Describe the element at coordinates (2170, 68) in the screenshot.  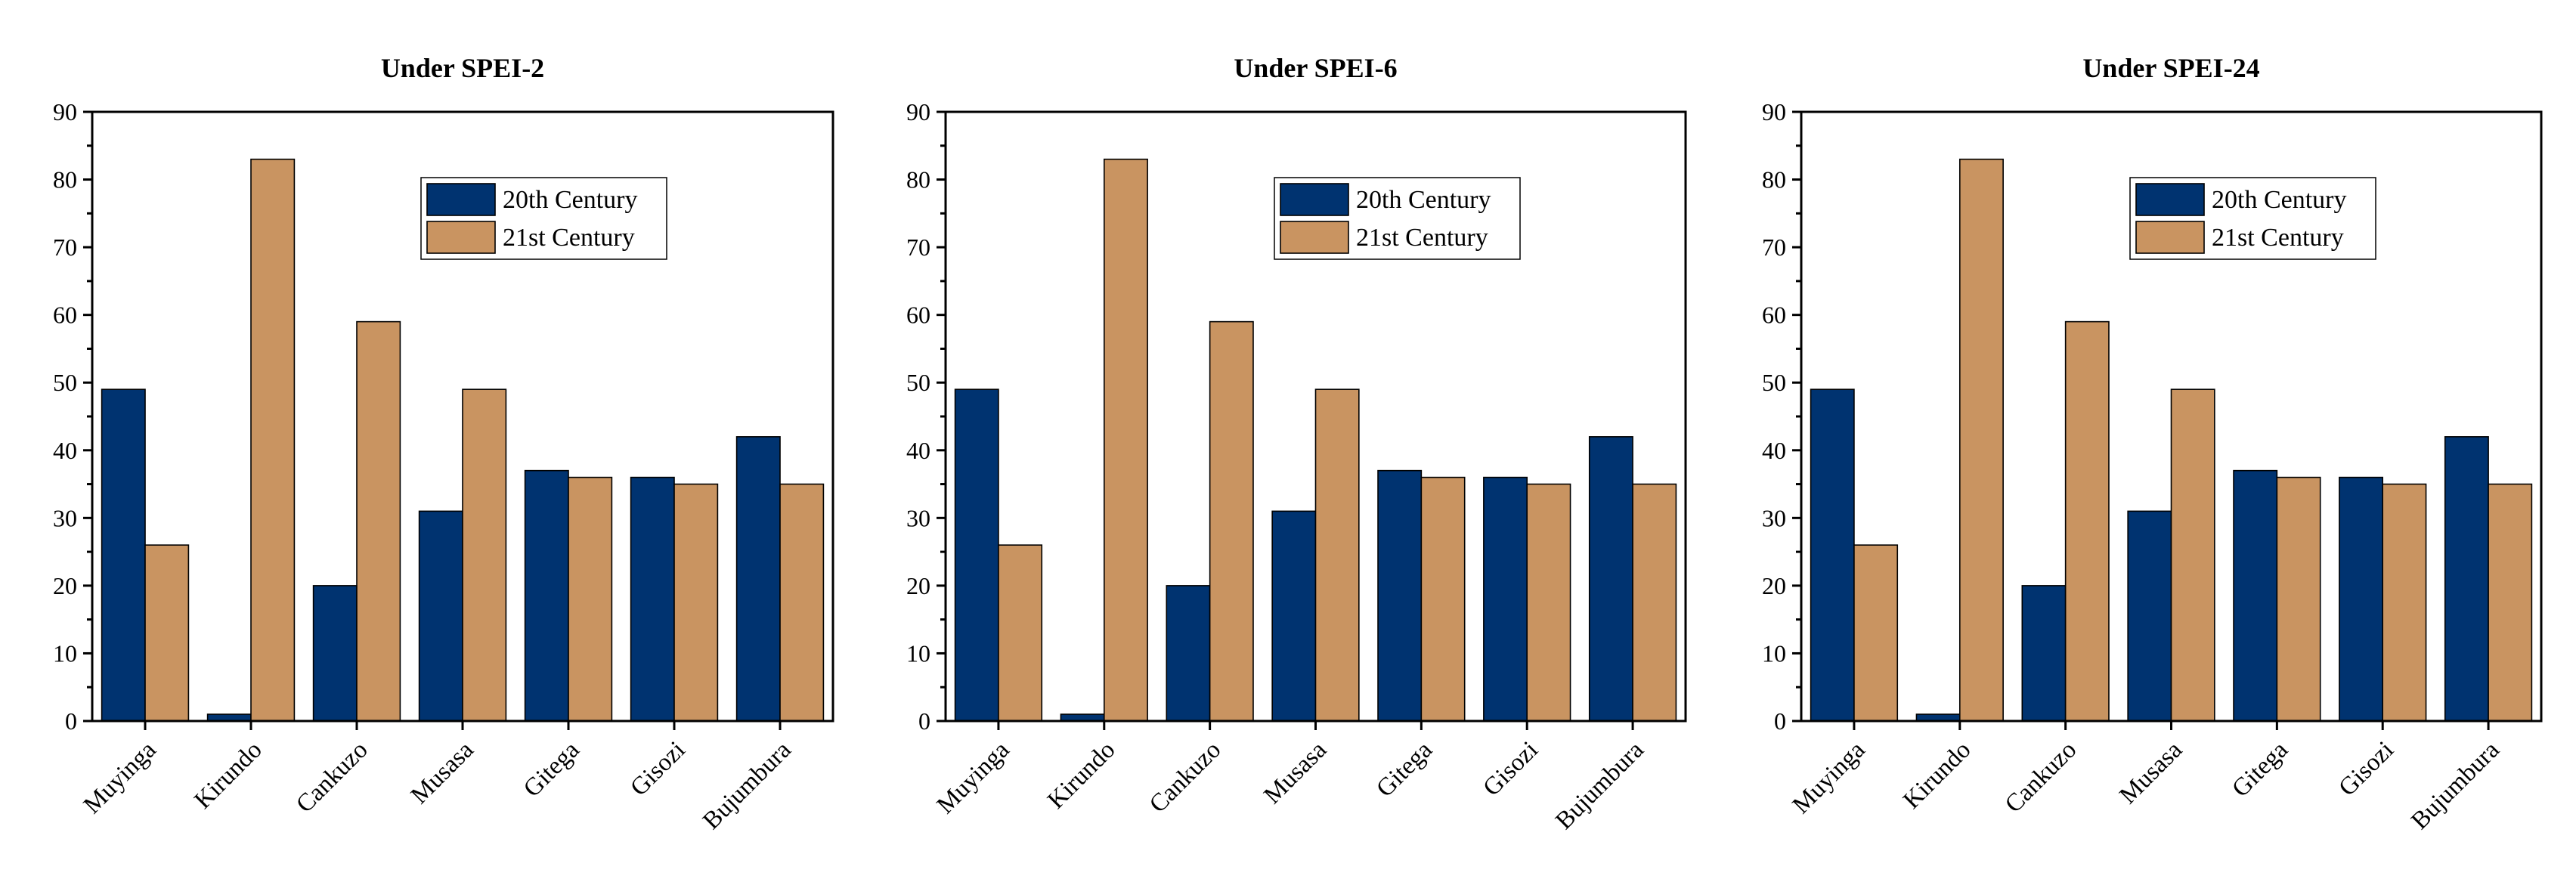
I see `chart-title: Under SPEI-24` at that location.